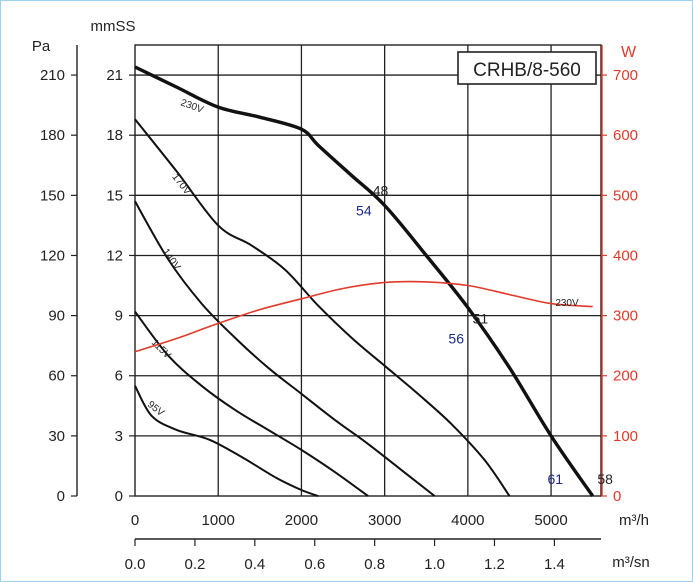  I want to click on series-label: 230V, so click(567, 303).